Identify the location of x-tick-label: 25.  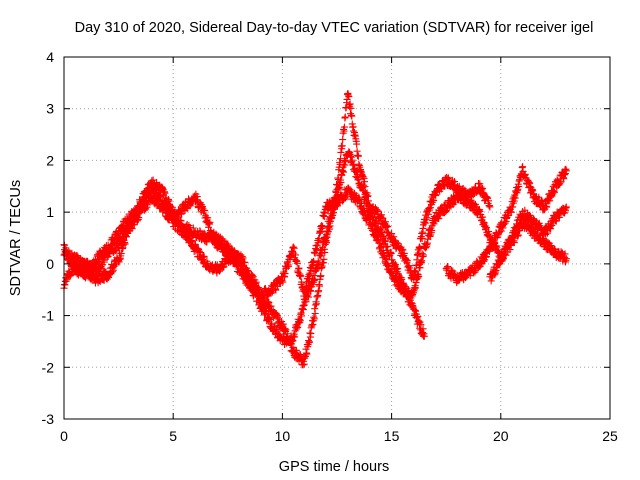
(610, 436).